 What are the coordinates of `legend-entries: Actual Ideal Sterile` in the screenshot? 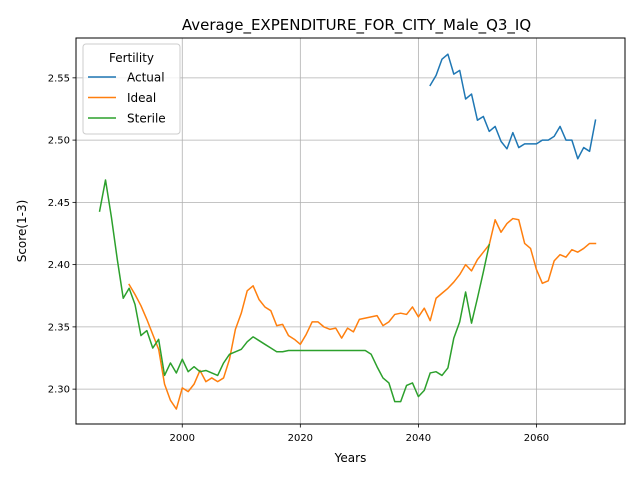 It's located at (127, 98).